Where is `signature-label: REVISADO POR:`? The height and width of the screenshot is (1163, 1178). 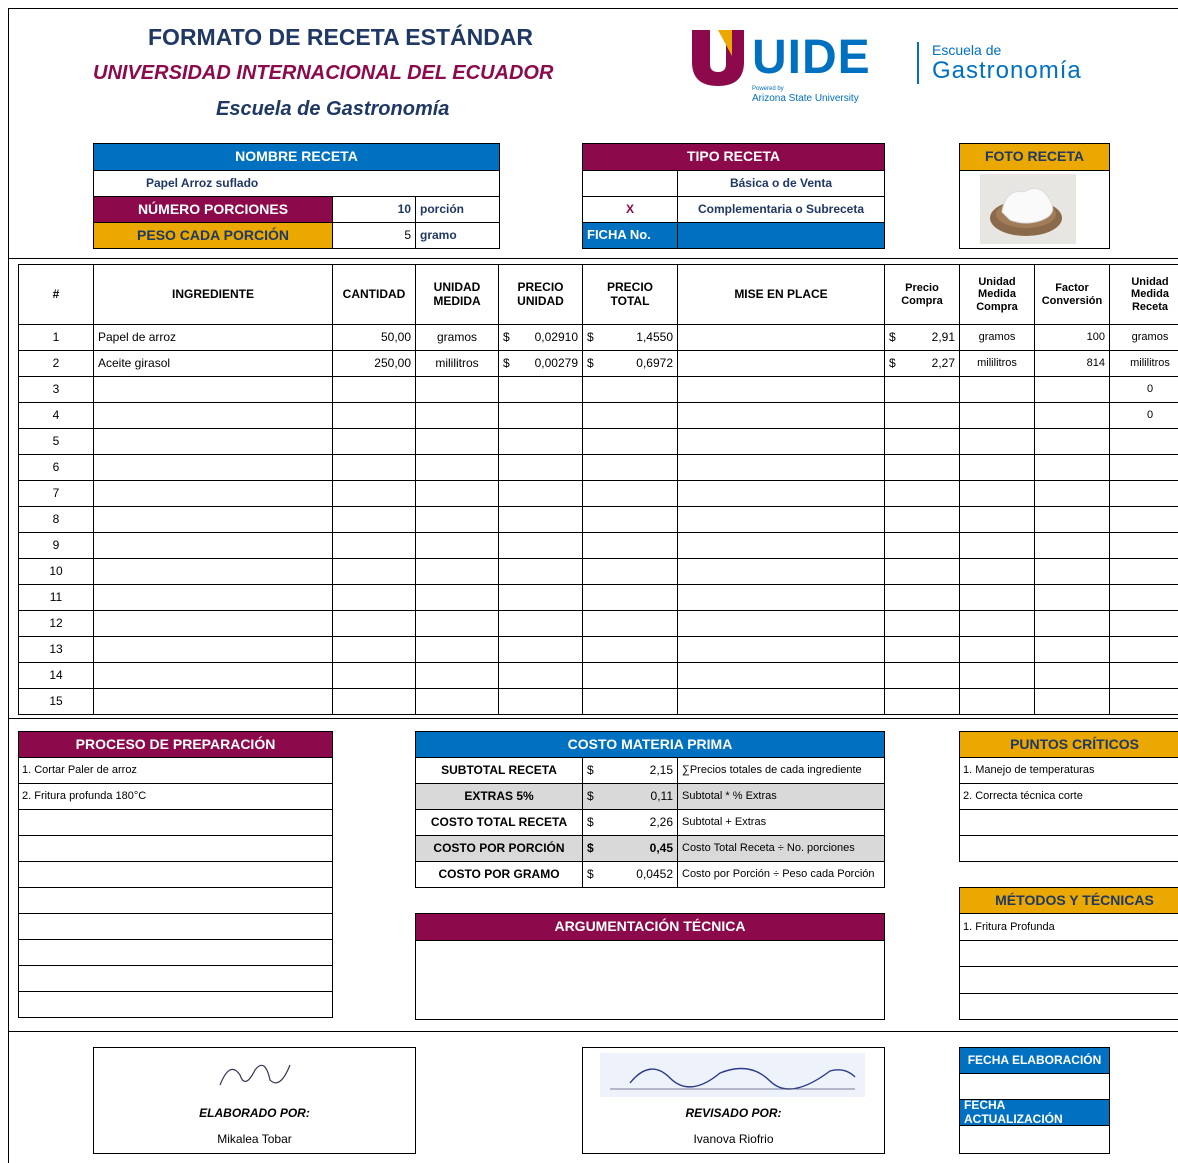 signature-label: REVISADO POR: is located at coordinates (733, 1112).